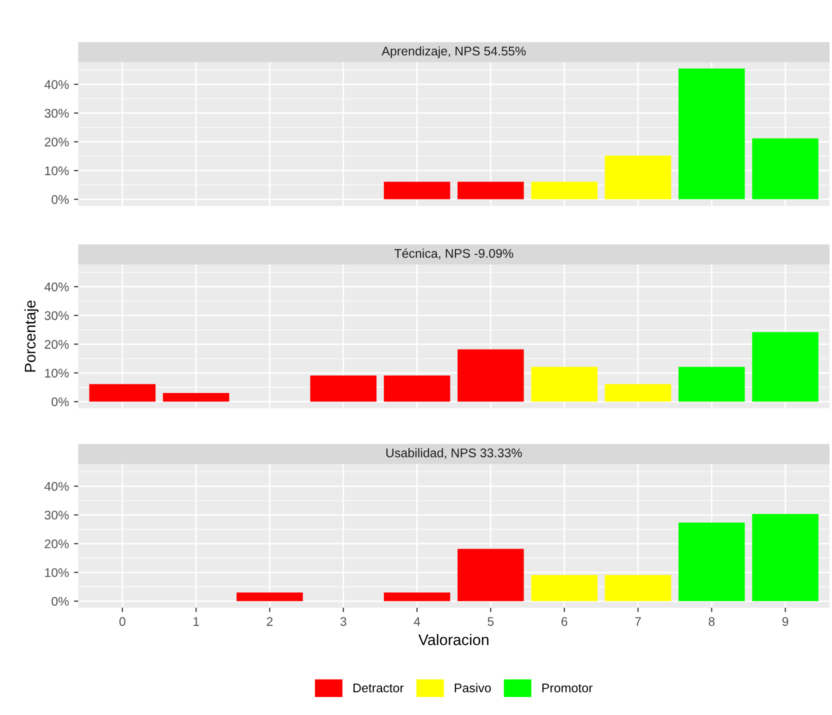 The height and width of the screenshot is (715, 832). What do you see at coordinates (472, 687) in the screenshot?
I see `legend-label: Pasivo` at bounding box center [472, 687].